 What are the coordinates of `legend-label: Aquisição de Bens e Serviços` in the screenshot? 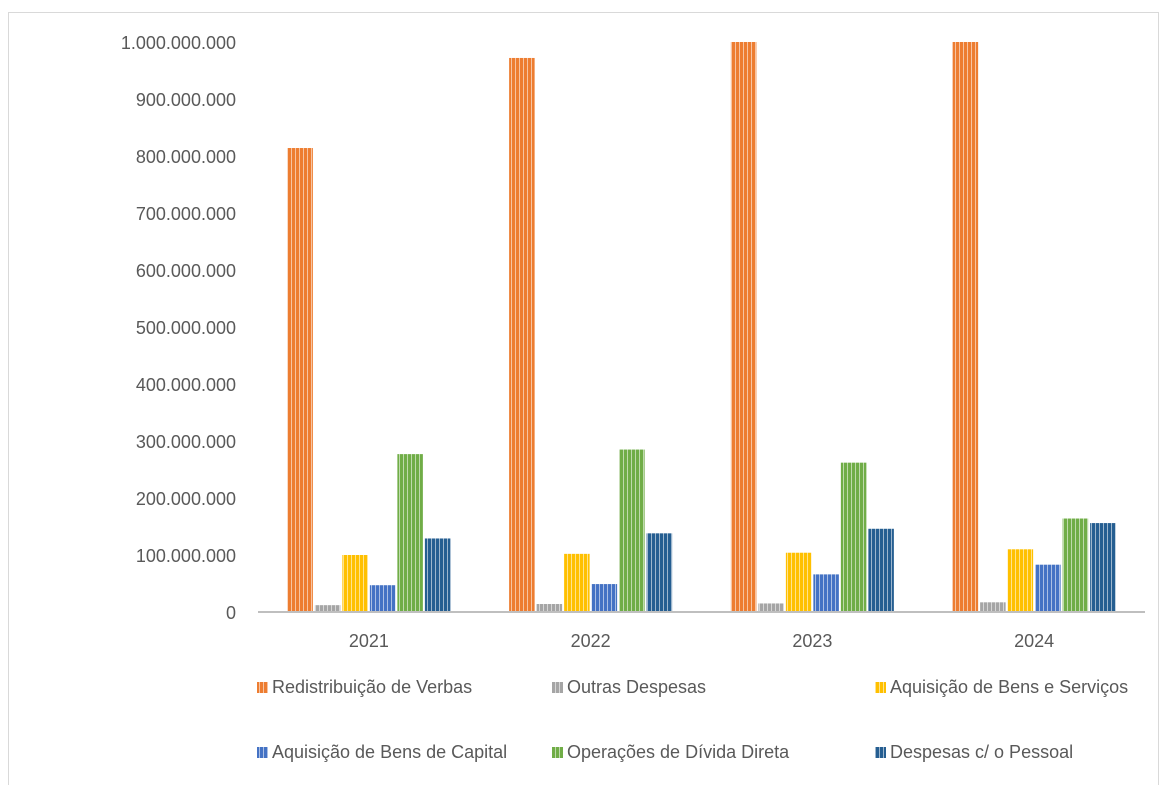 It's located at (1009, 687).